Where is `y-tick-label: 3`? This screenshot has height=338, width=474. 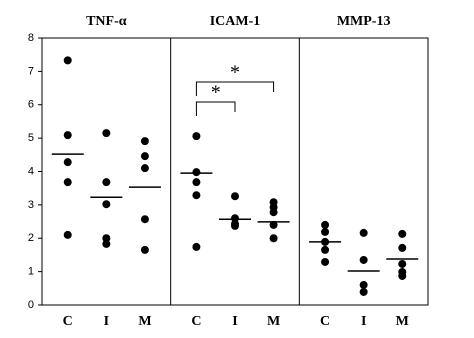 y-tick-label: 3 is located at coordinates (31, 205).